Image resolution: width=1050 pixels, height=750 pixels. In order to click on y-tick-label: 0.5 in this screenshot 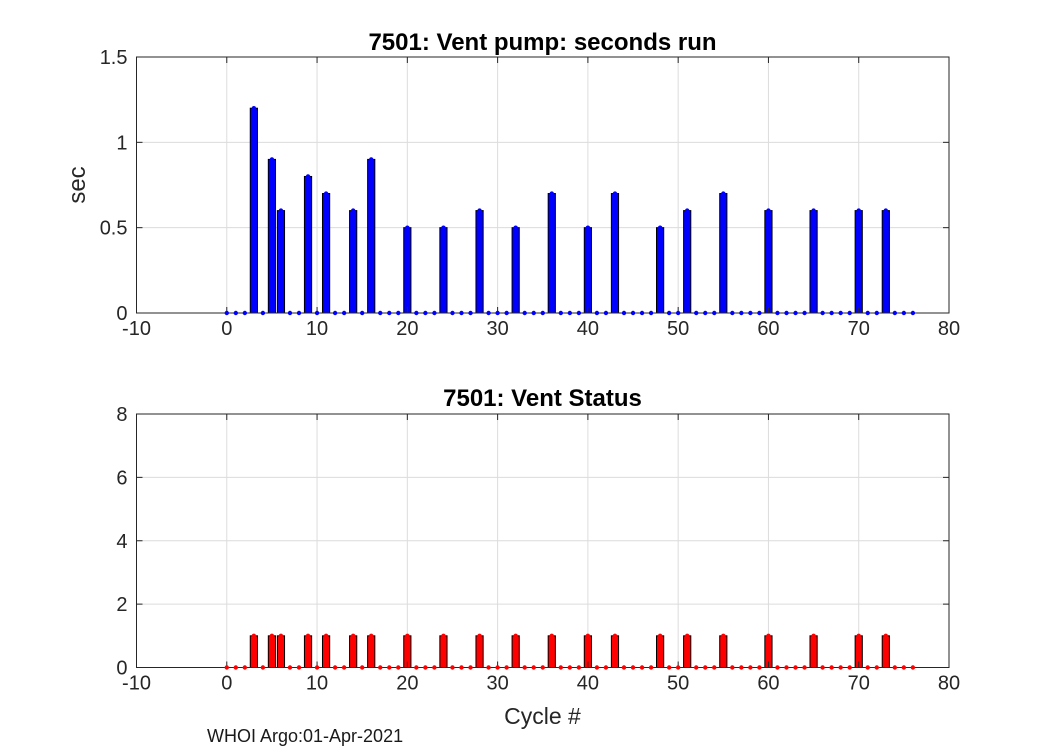, I will do `click(114, 229)`.